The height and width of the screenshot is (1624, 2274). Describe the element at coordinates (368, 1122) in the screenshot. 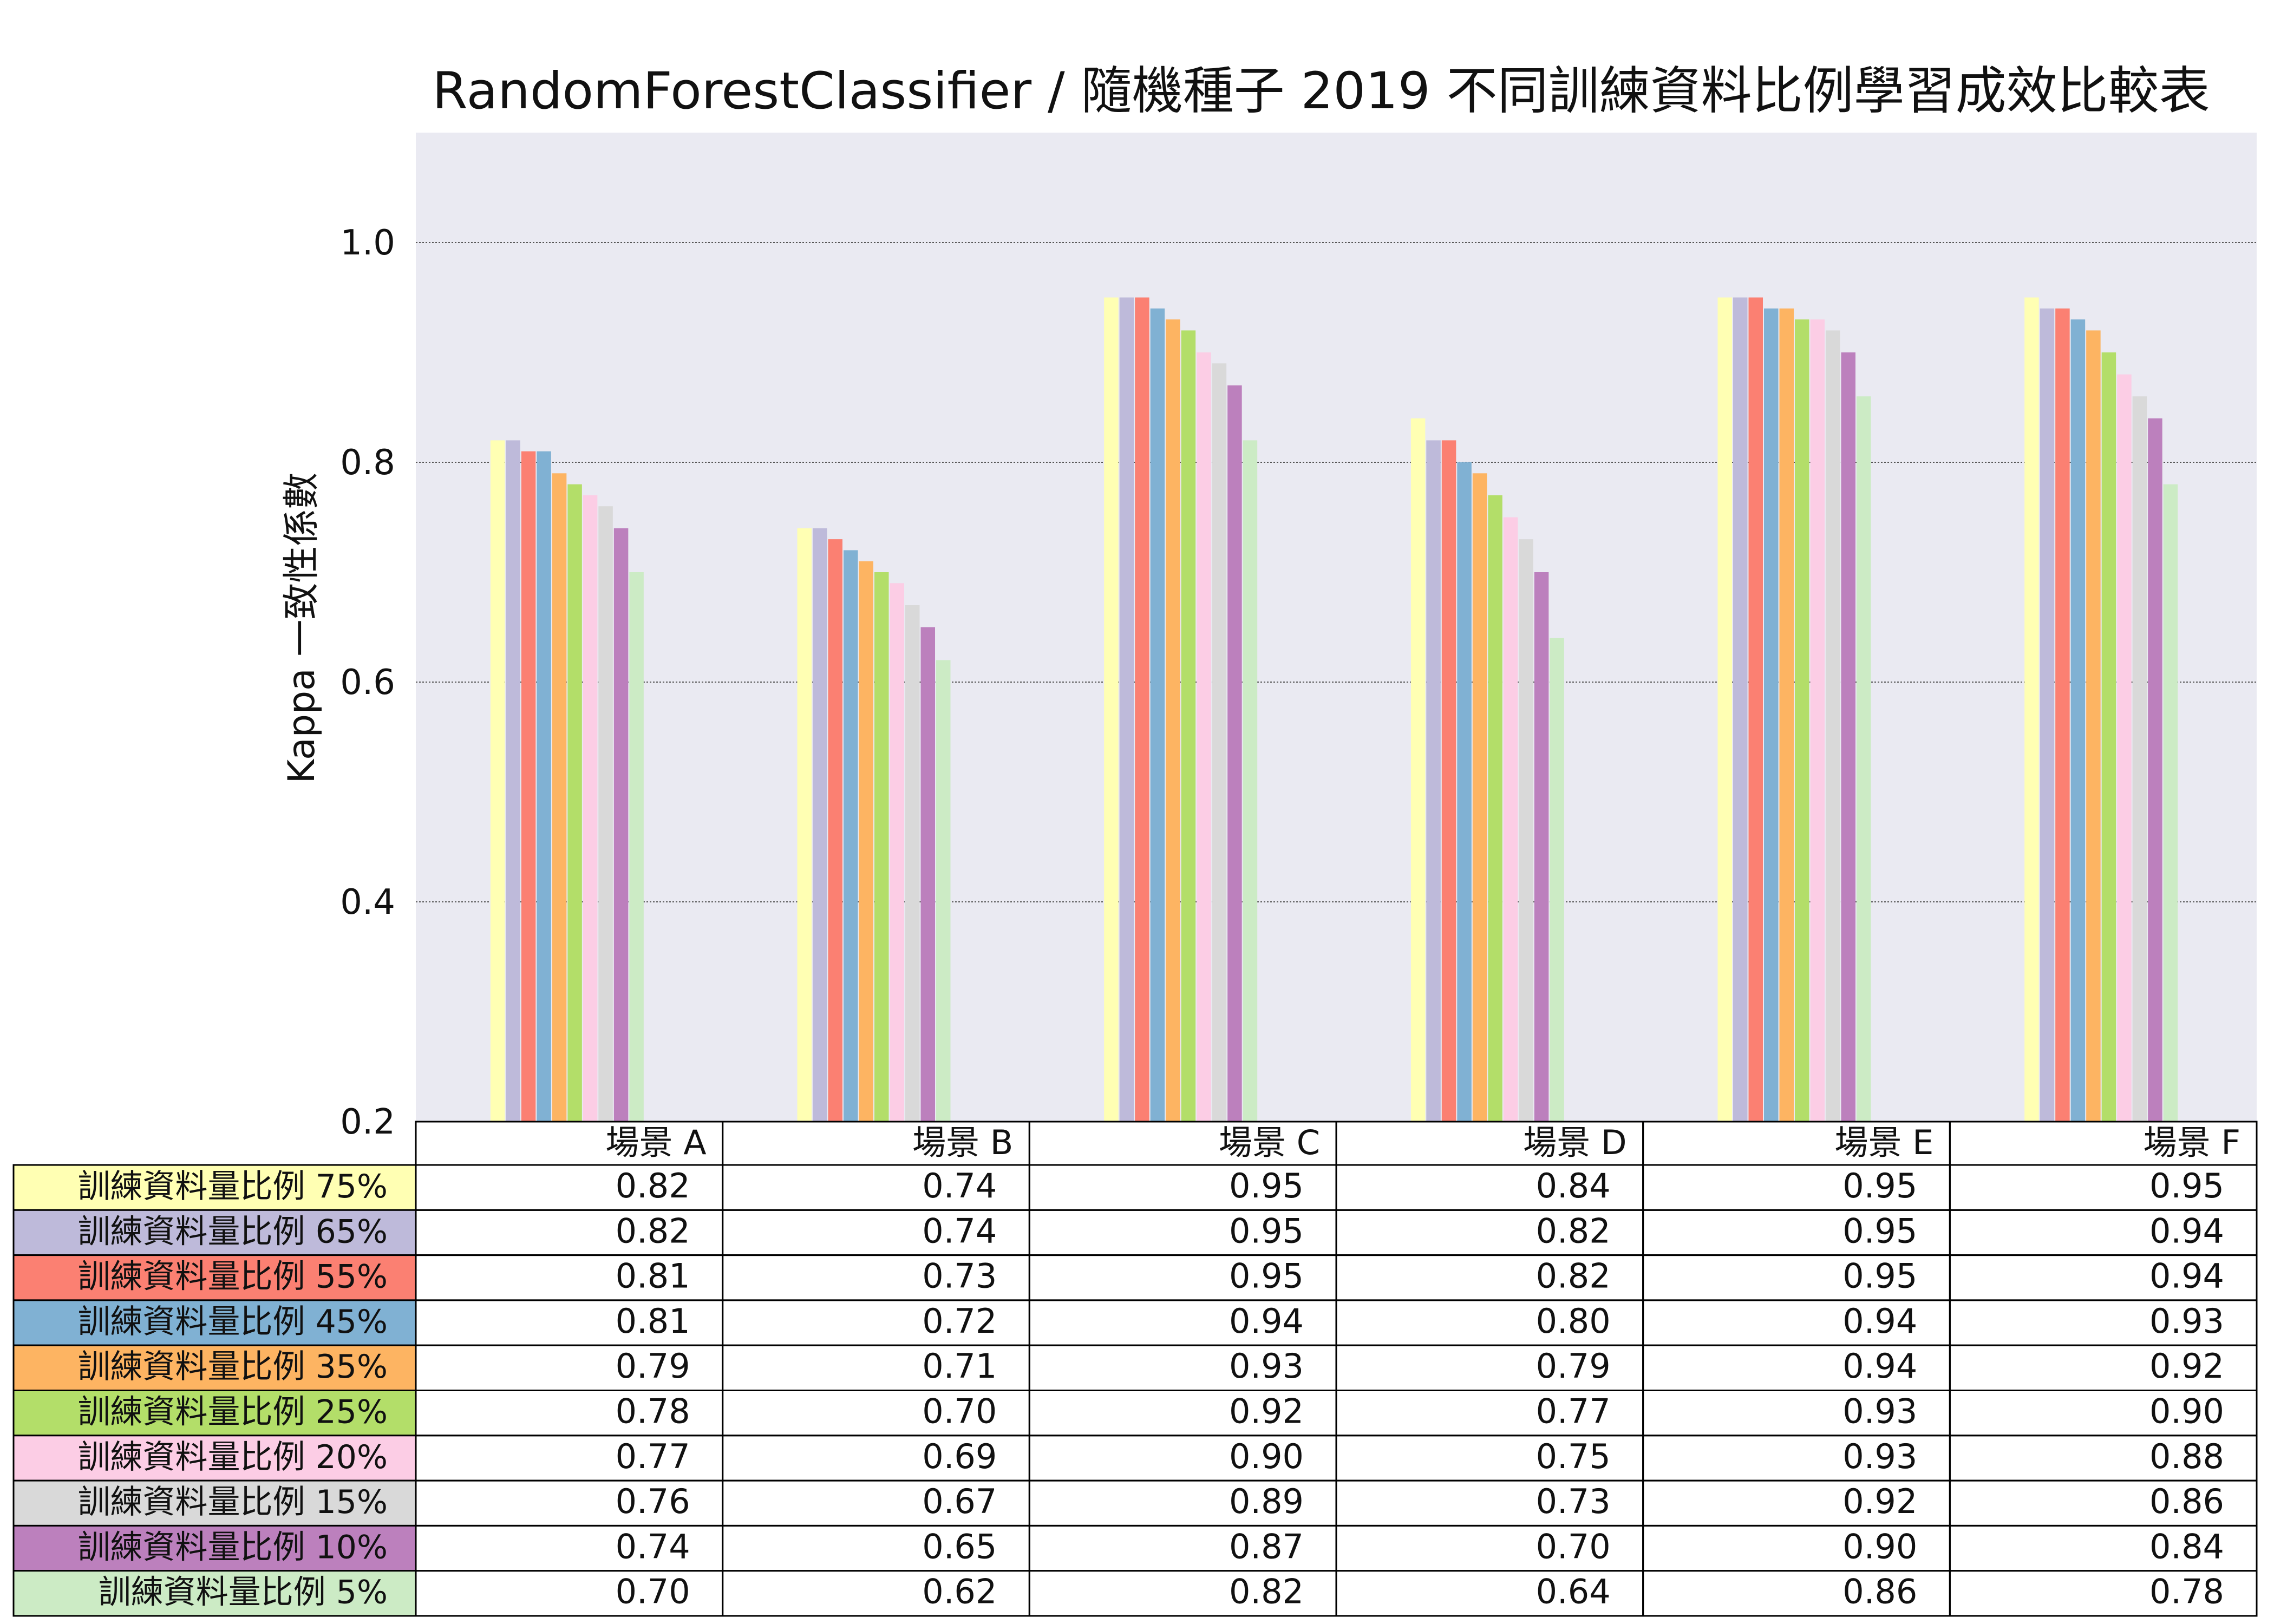

I see `y-tick-label: 0.2` at that location.